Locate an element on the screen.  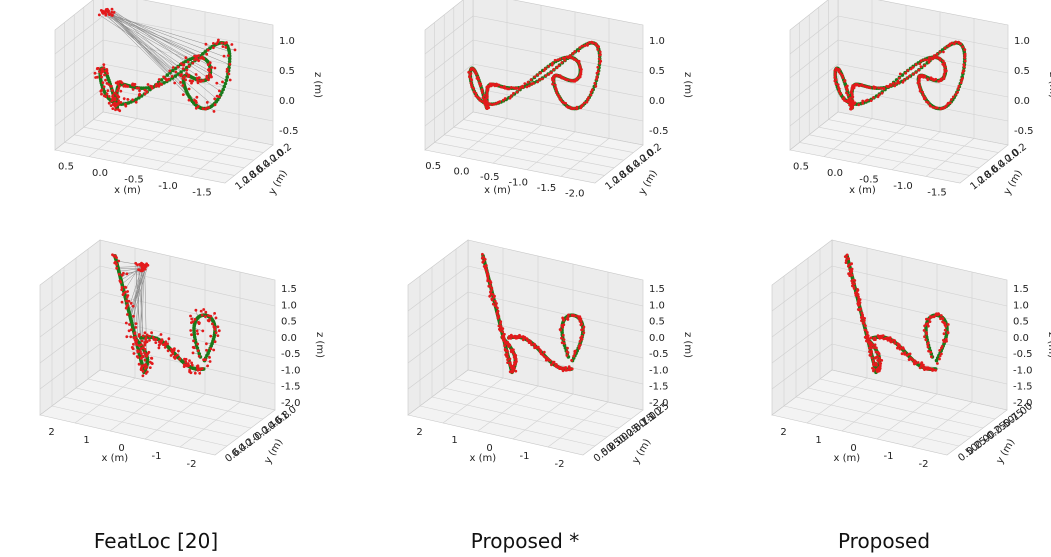
z-tick-label: 0.5 is located at coordinates (657, 322).